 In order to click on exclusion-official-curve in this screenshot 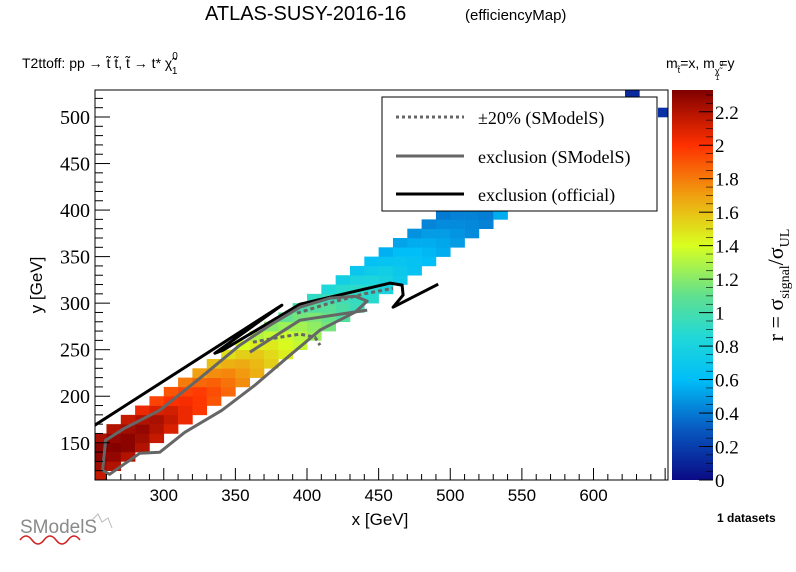, I will do `click(267, 354)`.